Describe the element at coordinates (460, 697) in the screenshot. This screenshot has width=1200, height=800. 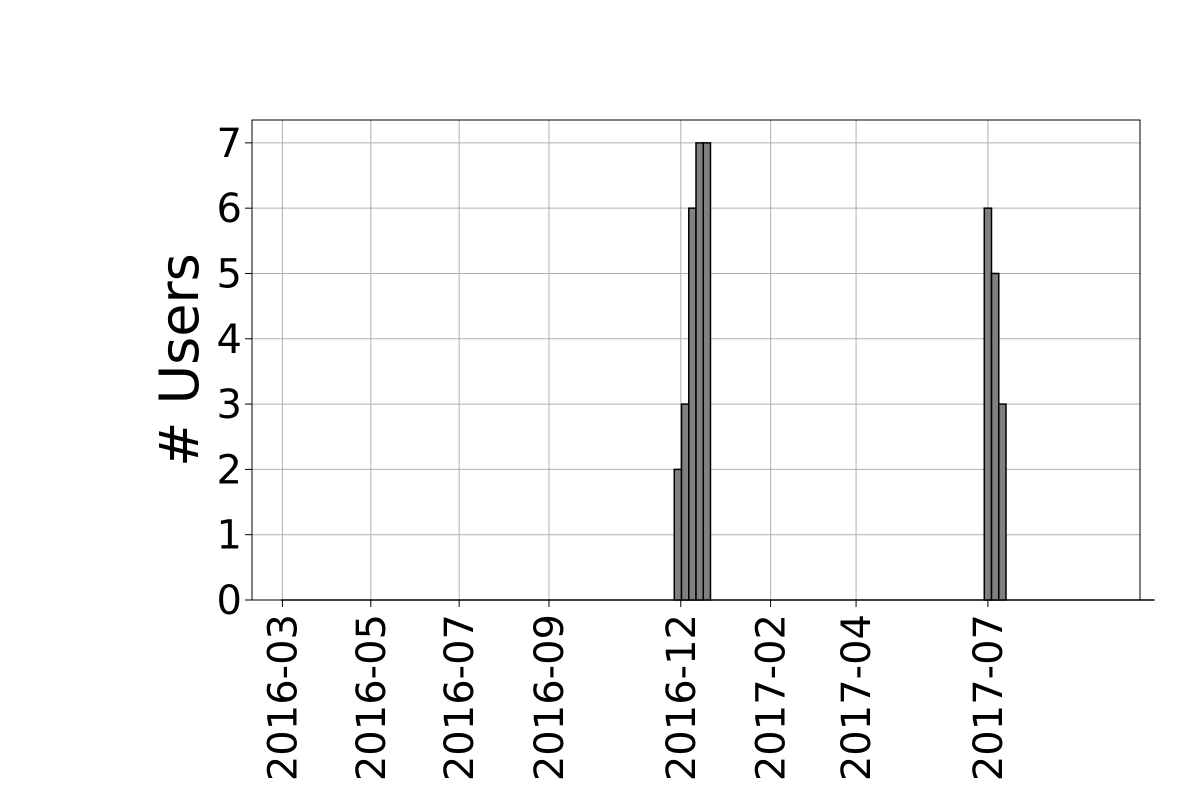
I see `x-tick-label: 2016-07` at that location.